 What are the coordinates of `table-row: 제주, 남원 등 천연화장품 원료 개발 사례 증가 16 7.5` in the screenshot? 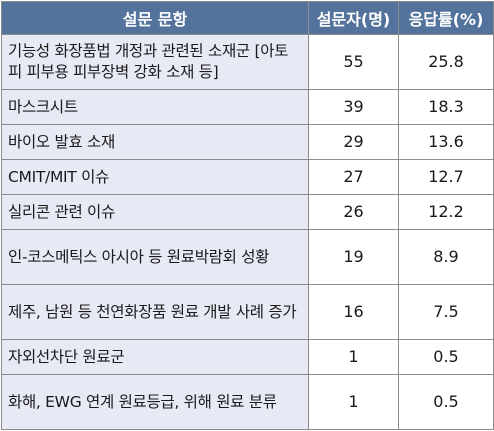 It's located at (247, 312).